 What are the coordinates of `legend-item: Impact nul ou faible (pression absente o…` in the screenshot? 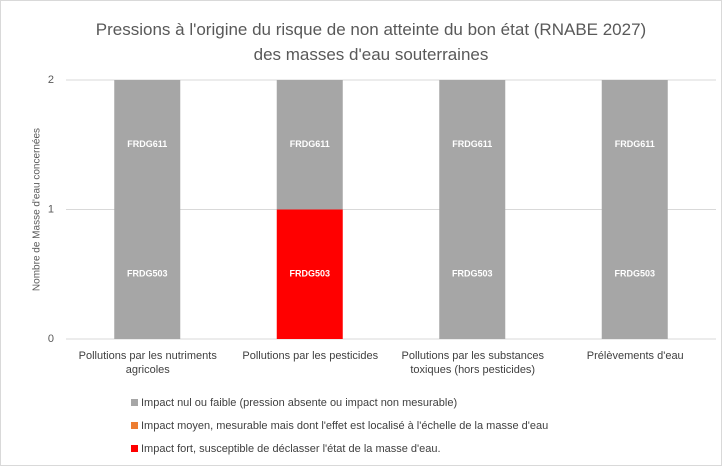 It's located at (294, 403).